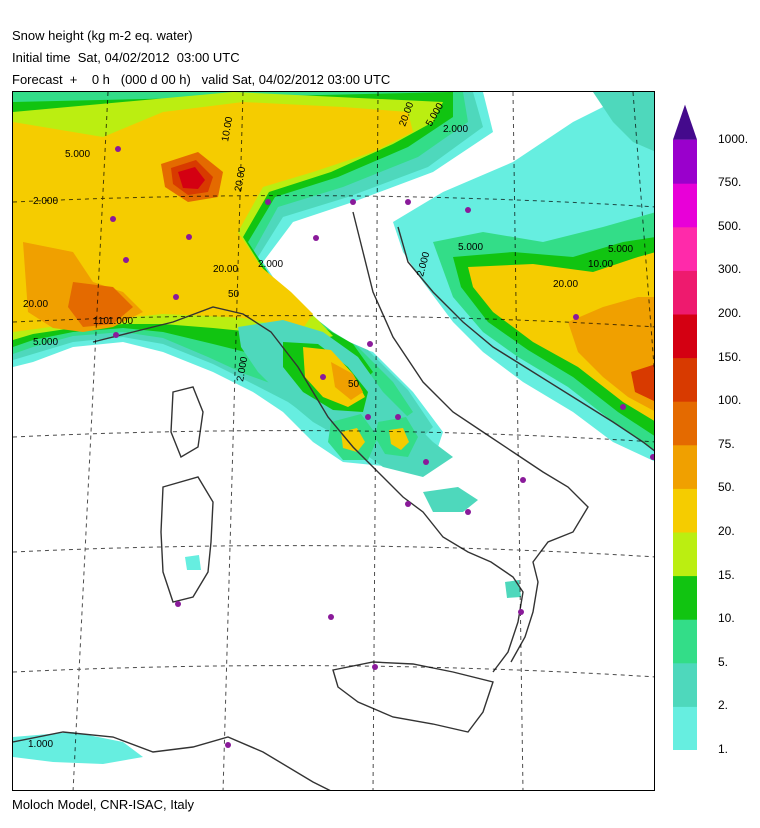  I want to click on legend-arrow, so click(685, 122).